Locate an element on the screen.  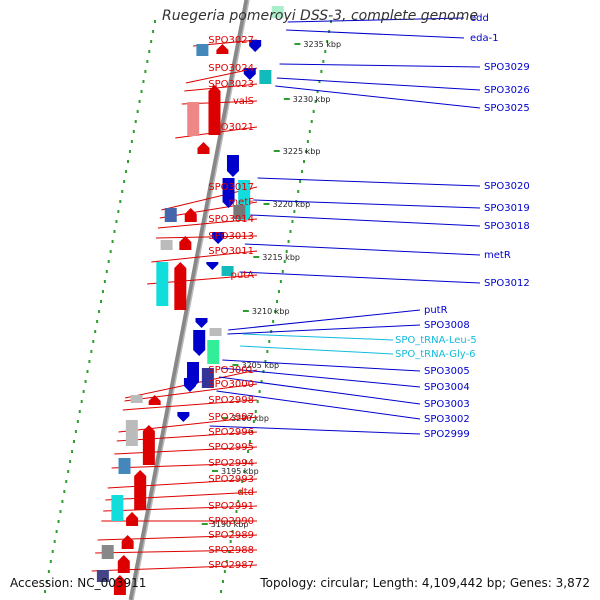
scale-tick-label: 3235 kbp is located at coordinates (322, 44).